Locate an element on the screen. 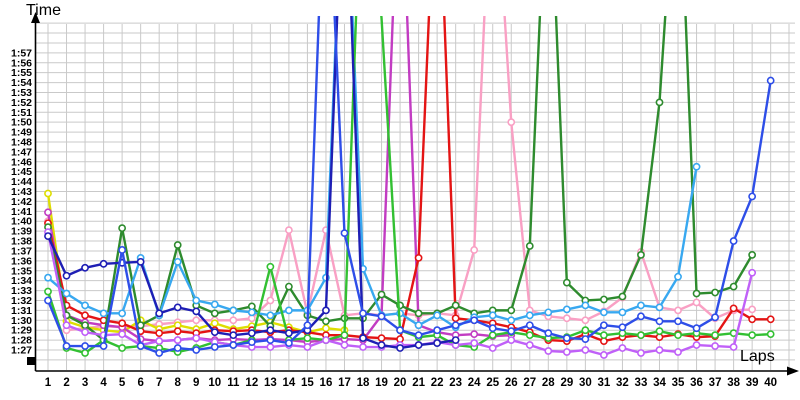 The height and width of the screenshot is (400, 800). y-tick-label: 1:53 is located at coordinates (21, 93).